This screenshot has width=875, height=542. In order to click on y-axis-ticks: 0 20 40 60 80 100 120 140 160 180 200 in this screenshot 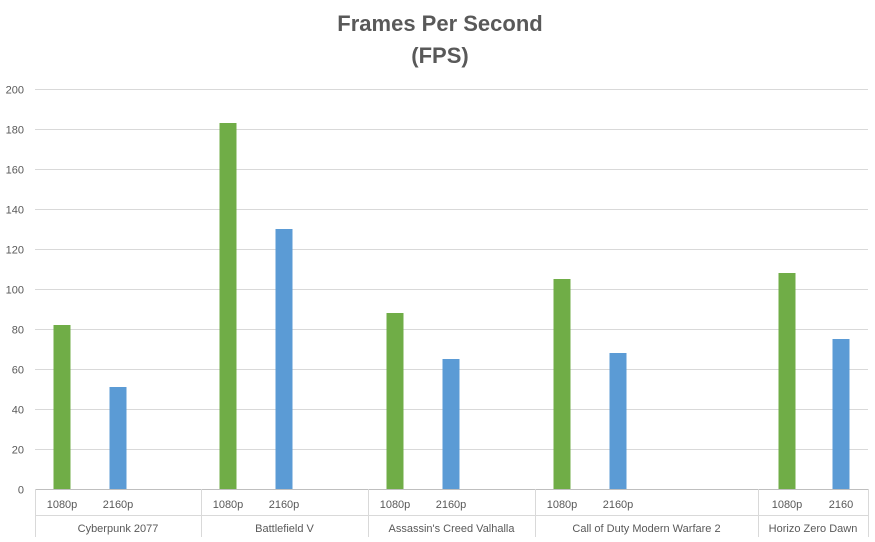, I will do `click(15, 291)`.